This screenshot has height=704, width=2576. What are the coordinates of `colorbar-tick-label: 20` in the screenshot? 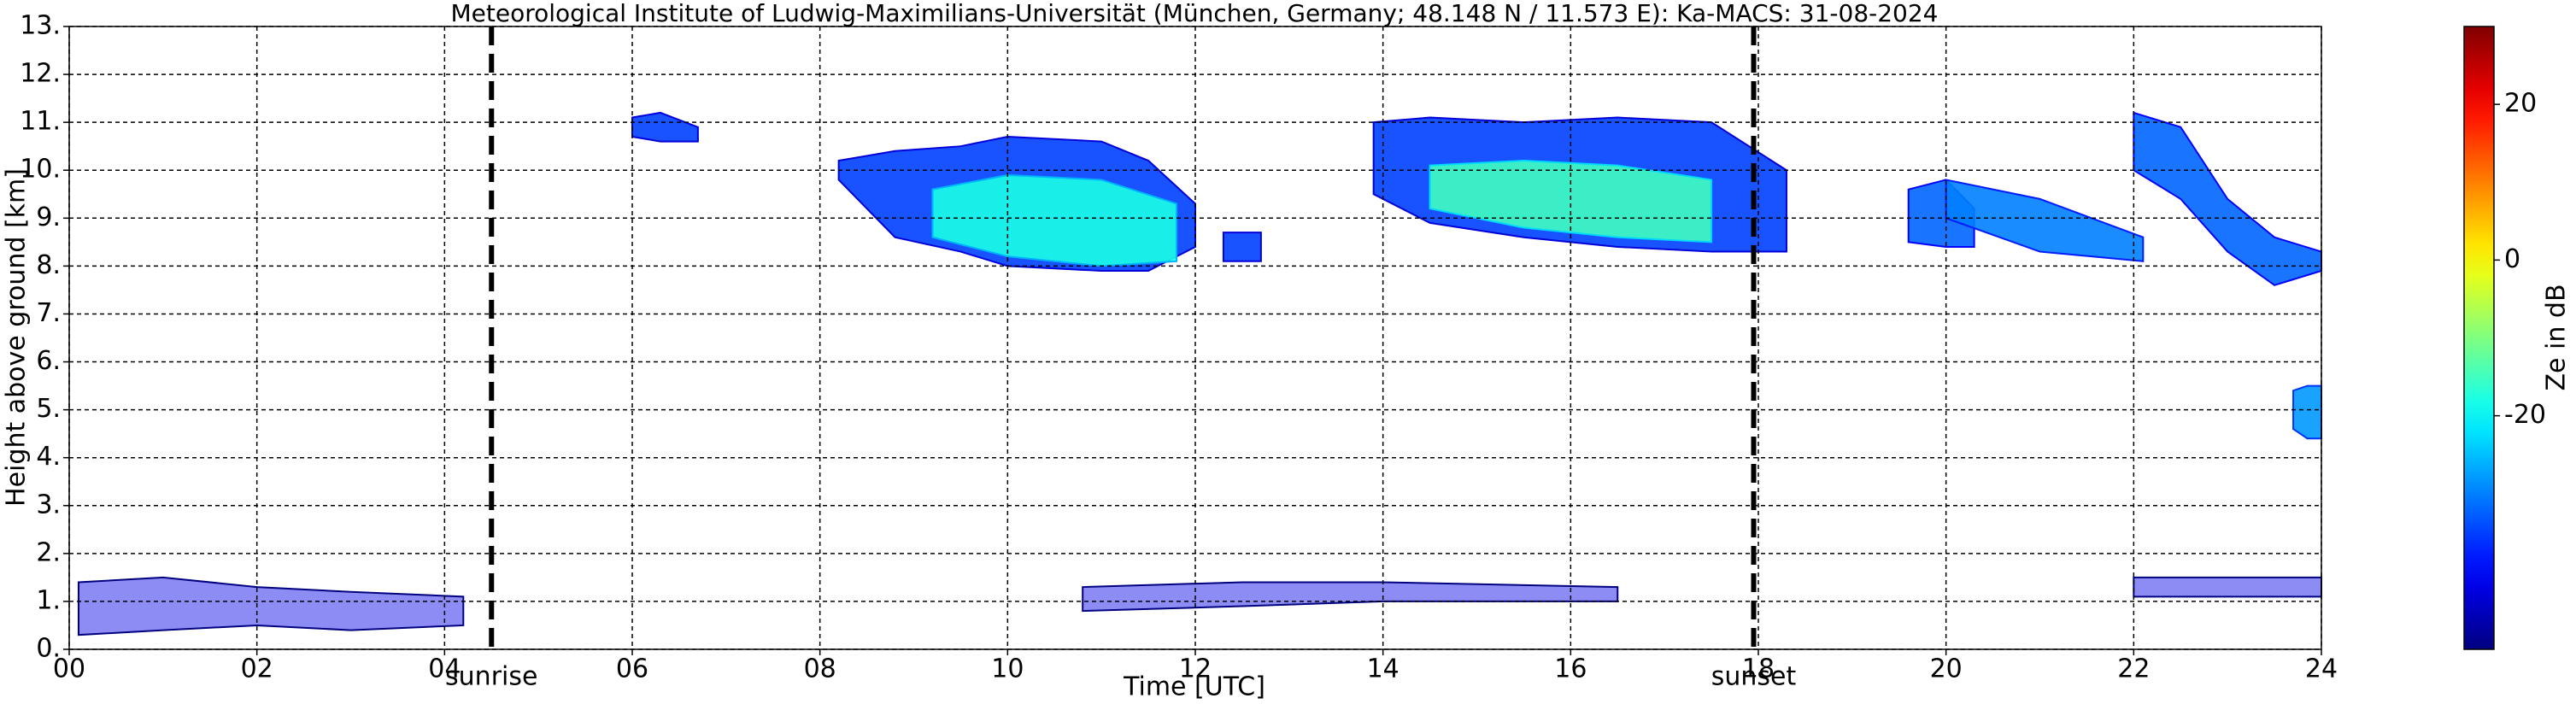 It's located at (2520, 104).